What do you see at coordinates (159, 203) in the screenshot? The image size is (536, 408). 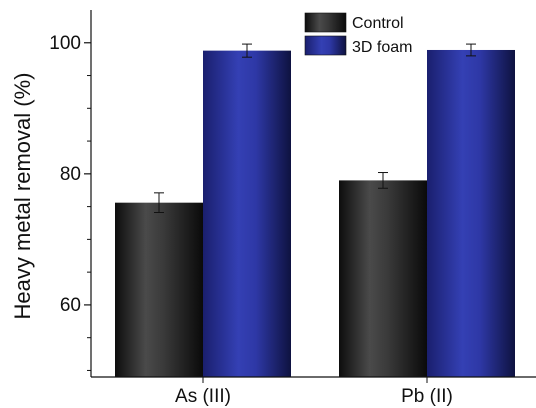 I see `error-bar-control-as-iii` at bounding box center [159, 203].